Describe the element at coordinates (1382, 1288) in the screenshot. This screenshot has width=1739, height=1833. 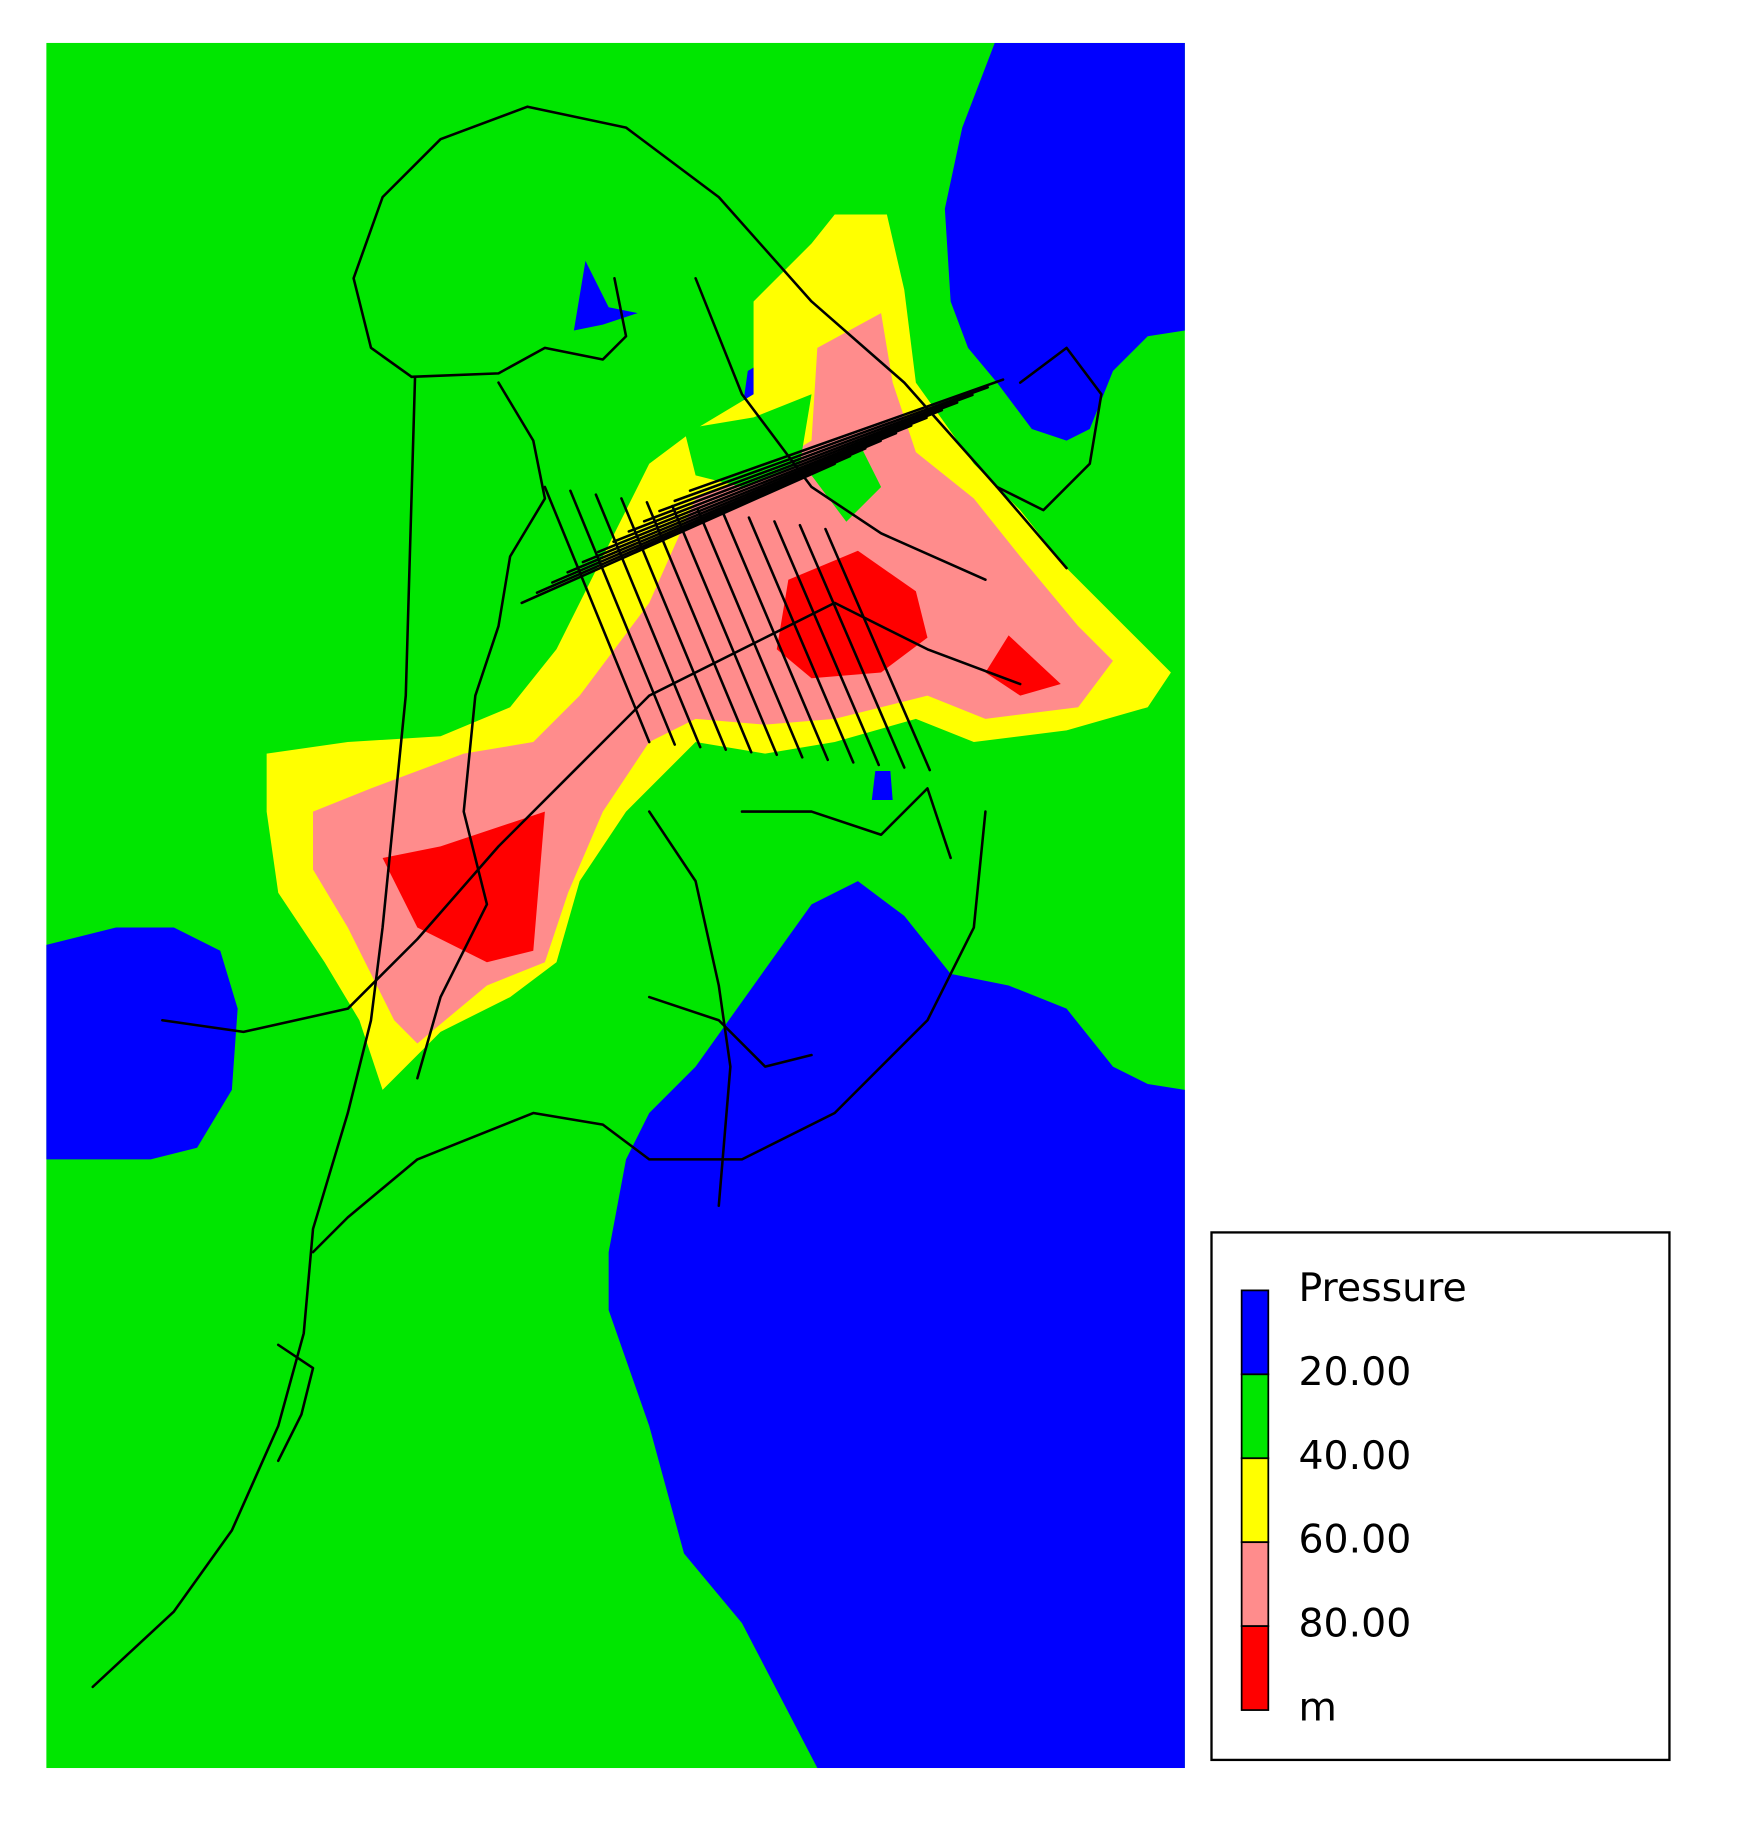
I see `legend-title: Pressure` at that location.